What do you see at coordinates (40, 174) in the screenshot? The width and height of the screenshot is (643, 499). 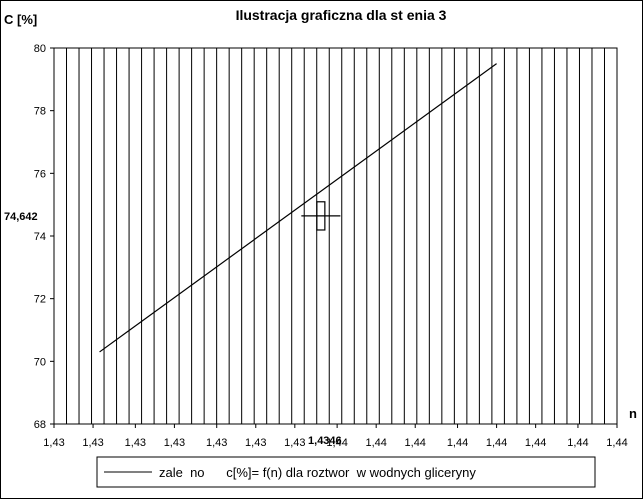 I see `y-tick-label: 76` at bounding box center [40, 174].